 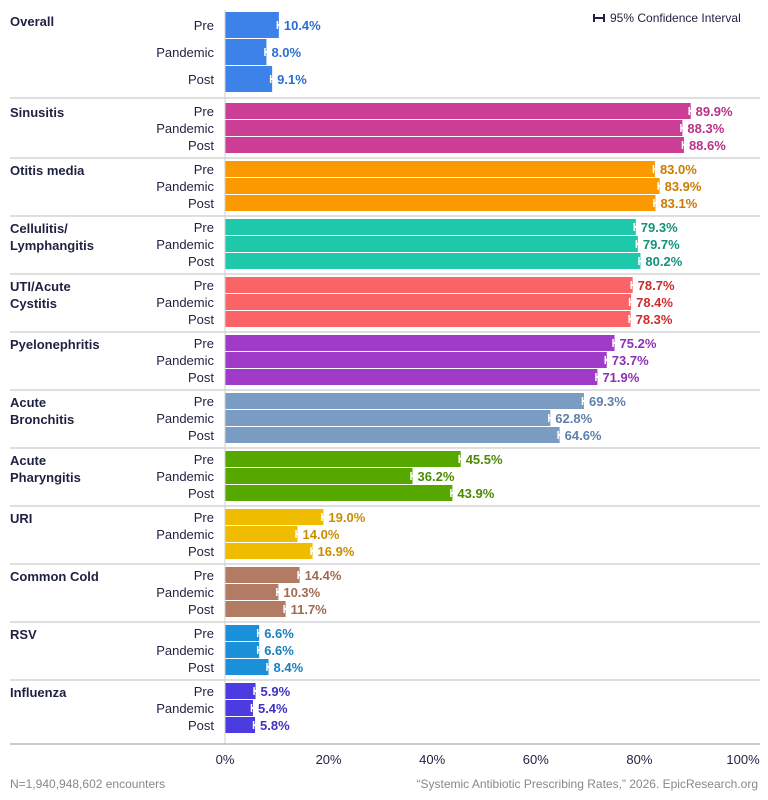 What do you see at coordinates (309, 609) in the screenshot?
I see `value-label: 11.7%` at bounding box center [309, 609].